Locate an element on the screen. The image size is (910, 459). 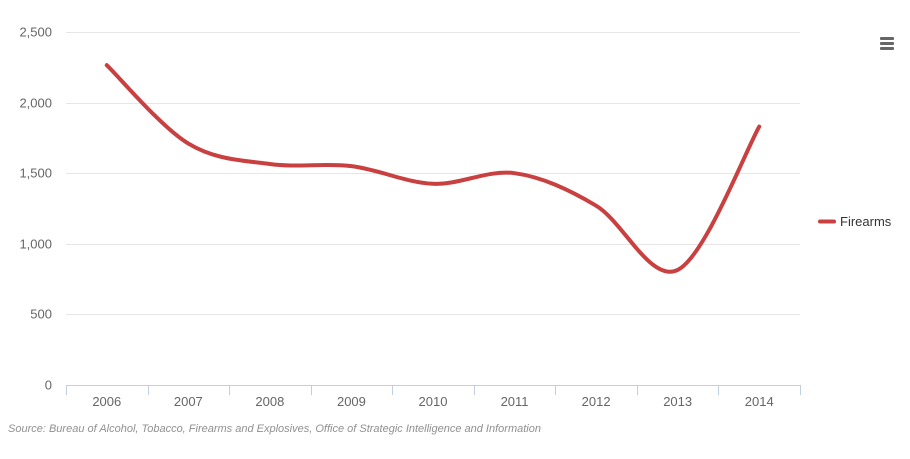
x-tick-label: 2012 is located at coordinates (596, 401).